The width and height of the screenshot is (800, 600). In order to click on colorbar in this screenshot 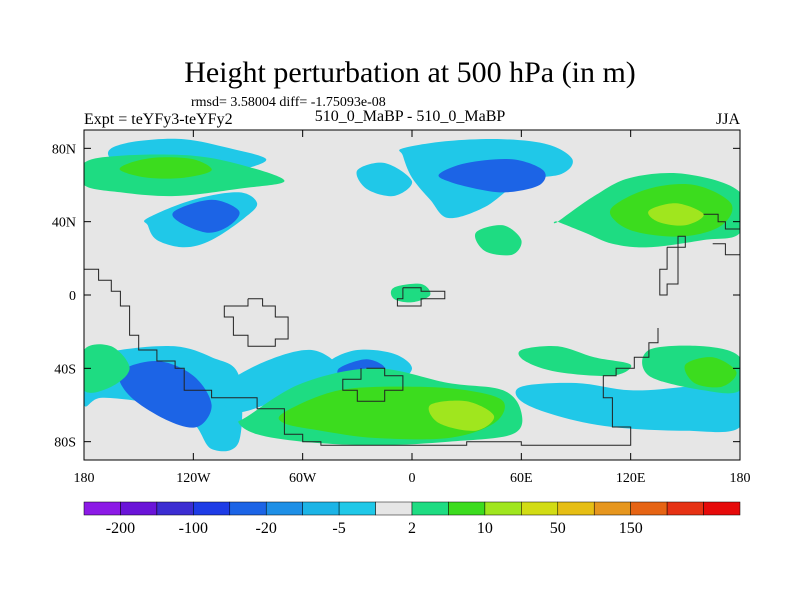, I will do `click(412, 508)`.